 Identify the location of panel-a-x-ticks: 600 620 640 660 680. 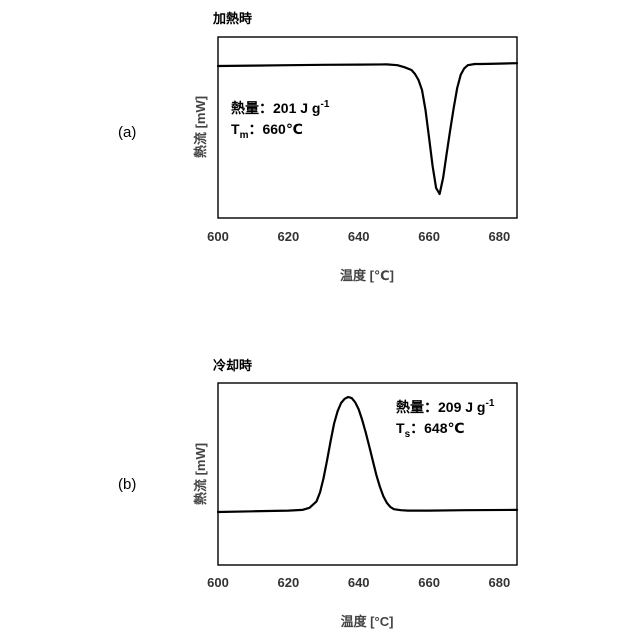
(358, 236).